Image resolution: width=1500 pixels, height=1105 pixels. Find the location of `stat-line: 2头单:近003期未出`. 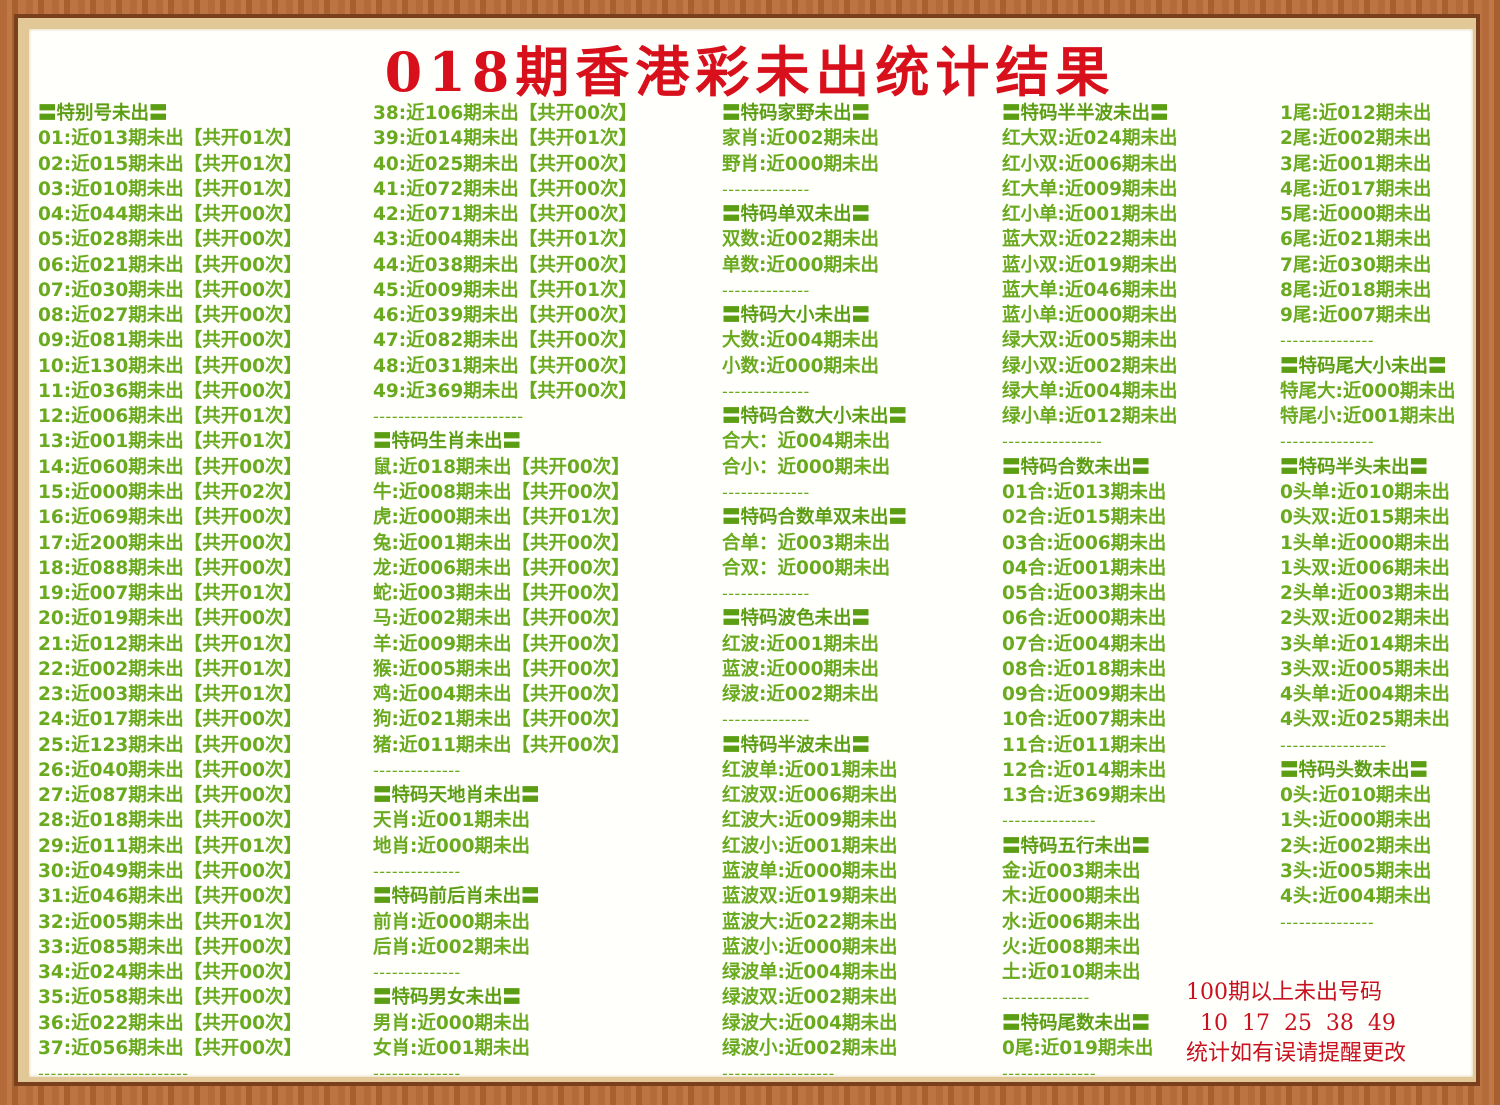

stat-line: 2头单:近003期未出 is located at coordinates (1365, 594).